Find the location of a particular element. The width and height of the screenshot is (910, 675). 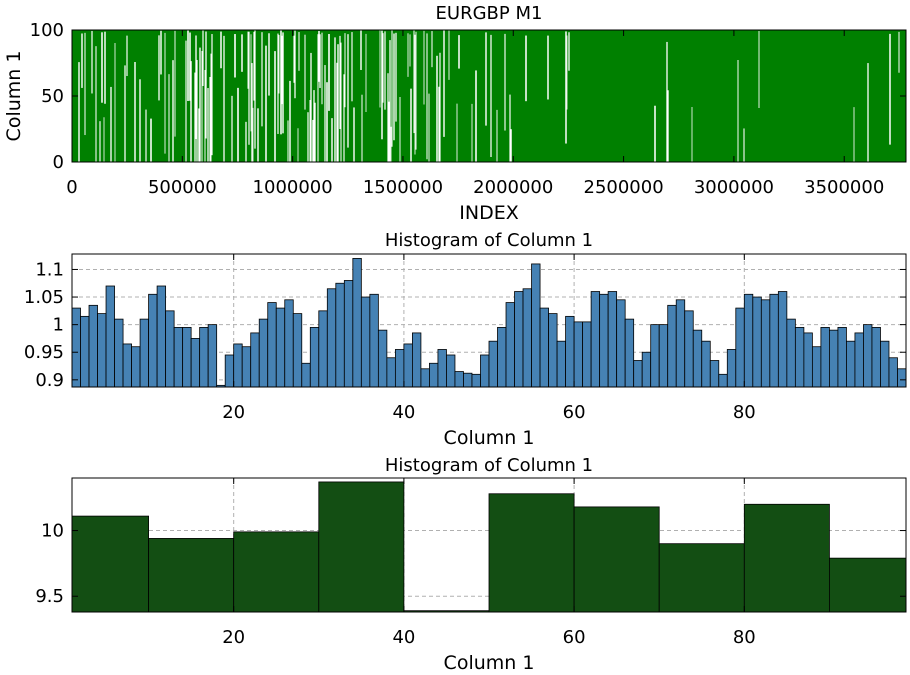

x-axis-ticks: 20 40 60 80 is located at coordinates (489, 563).